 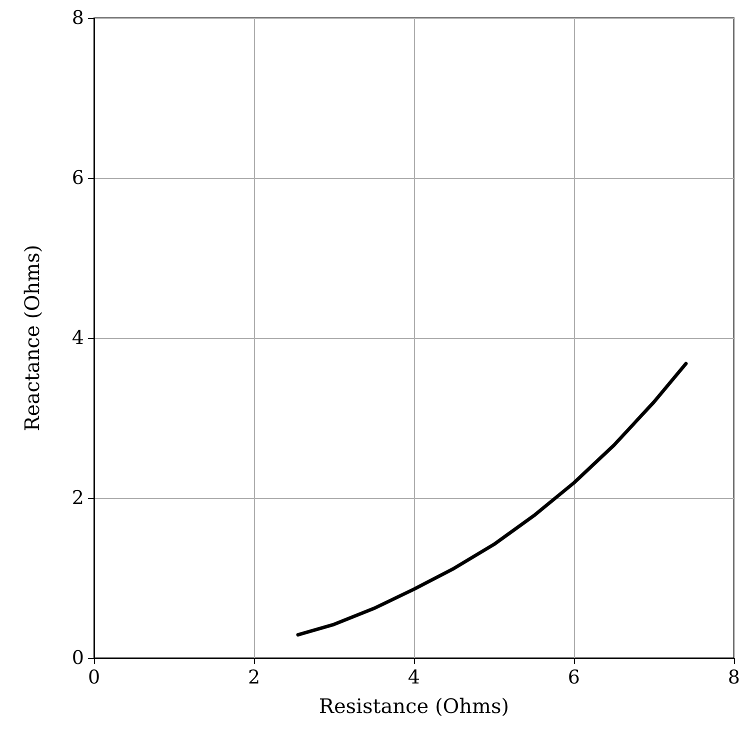 What do you see at coordinates (414, 706) in the screenshot?
I see `x-axis-title: Resistance (Ohms)` at bounding box center [414, 706].